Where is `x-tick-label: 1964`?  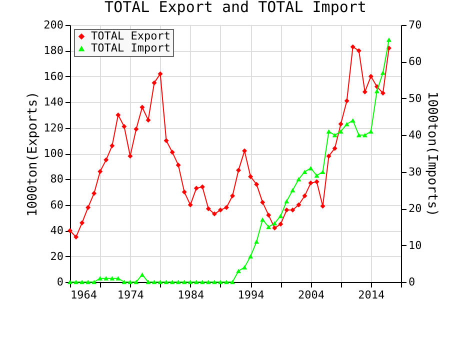
x-tick-label: 1964 is located at coordinates (84, 295).